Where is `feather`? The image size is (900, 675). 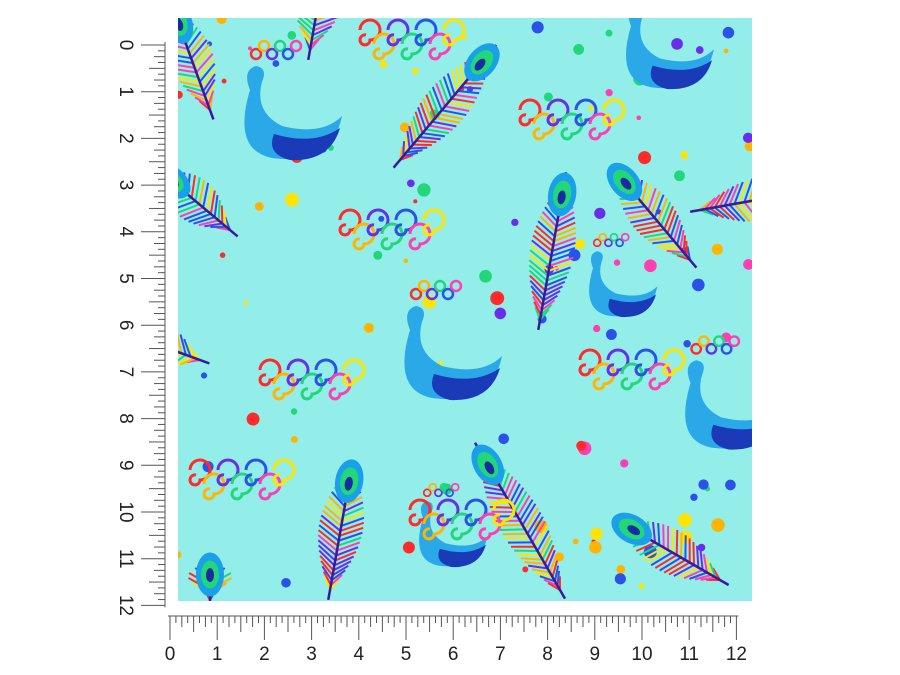
feather is located at coordinates (670, 549).